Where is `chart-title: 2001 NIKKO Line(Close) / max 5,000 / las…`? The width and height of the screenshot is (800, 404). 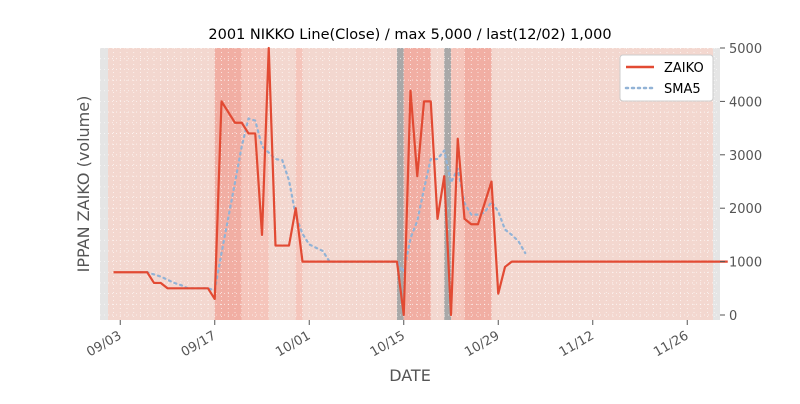
chart-title: 2001 NIKKO Line(Close) / max 5,000 / las… is located at coordinates (409, 35).